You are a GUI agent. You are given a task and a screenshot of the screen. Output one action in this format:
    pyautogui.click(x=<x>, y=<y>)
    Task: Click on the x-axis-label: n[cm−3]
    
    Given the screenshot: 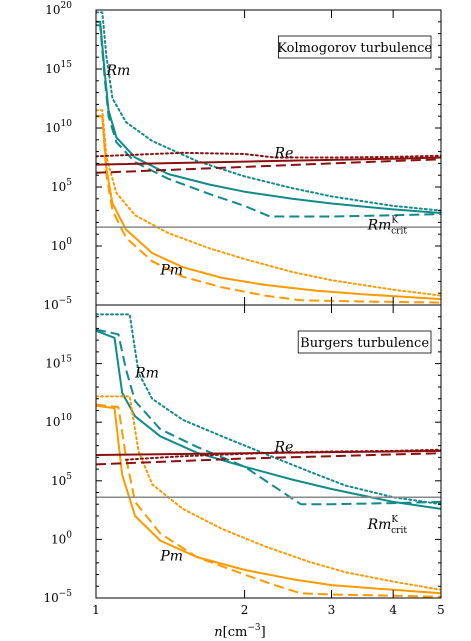 What is the action you would take?
    pyautogui.click(x=239, y=631)
    